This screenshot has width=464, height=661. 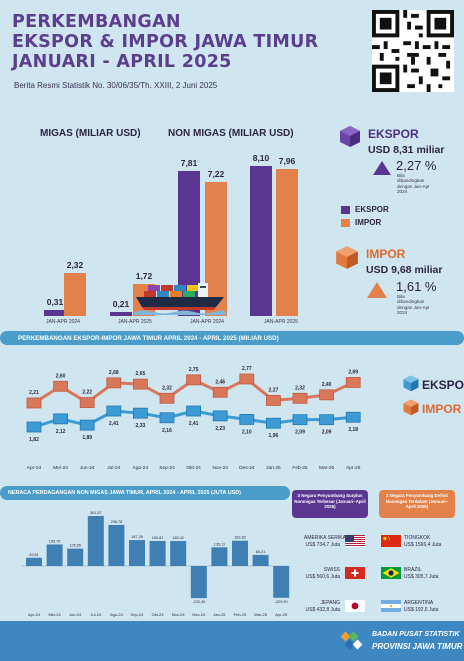 I want to click on period-label-migas-2024: JAN-APR 2024, so click(x=63, y=322).